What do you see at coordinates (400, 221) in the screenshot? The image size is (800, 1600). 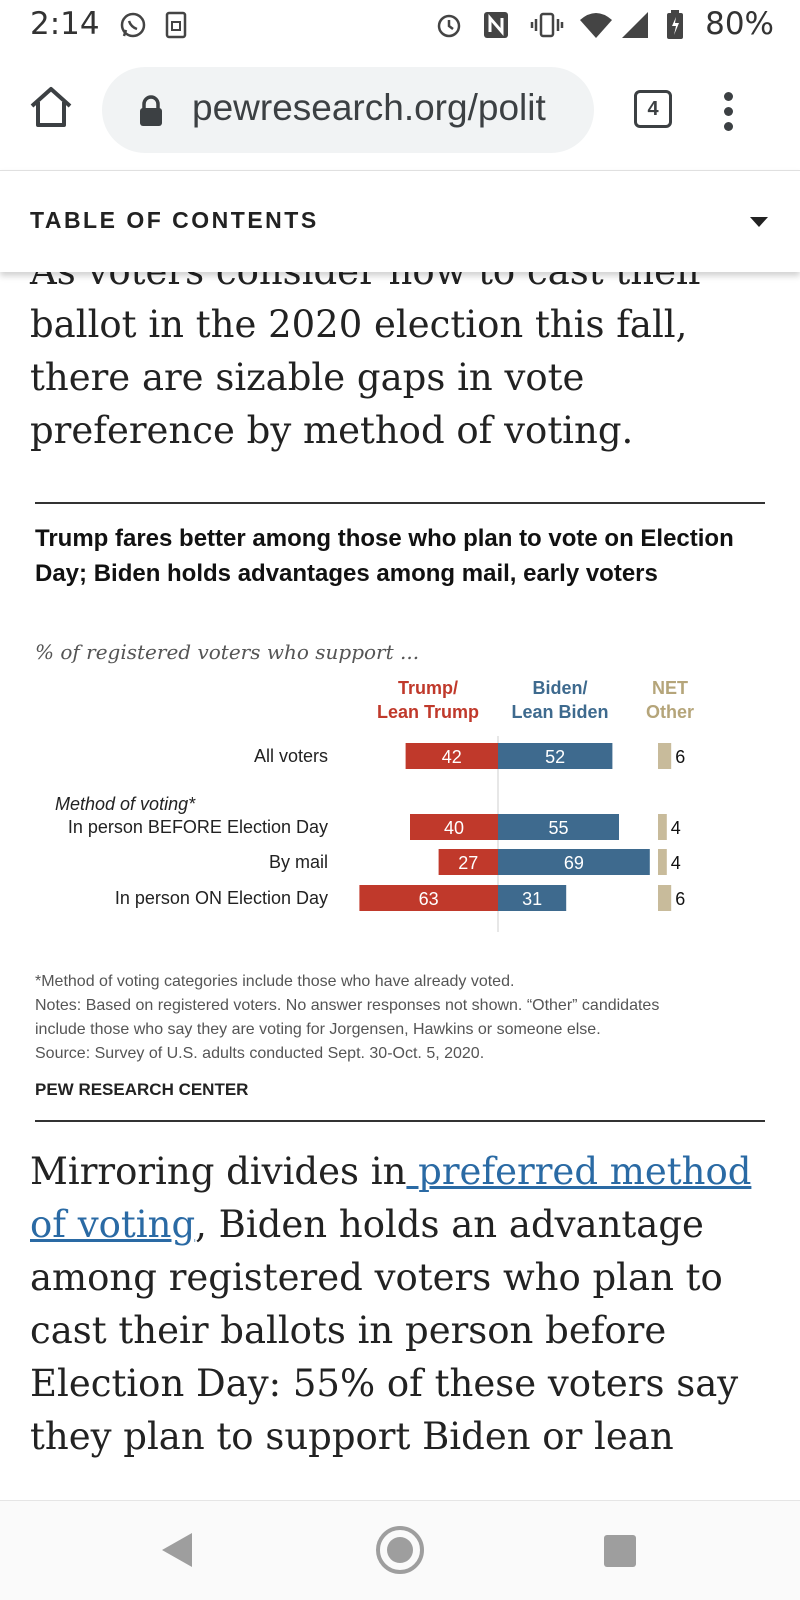 I see `table-of-contents-bar: TABLE OF CONTENTS` at bounding box center [400, 221].